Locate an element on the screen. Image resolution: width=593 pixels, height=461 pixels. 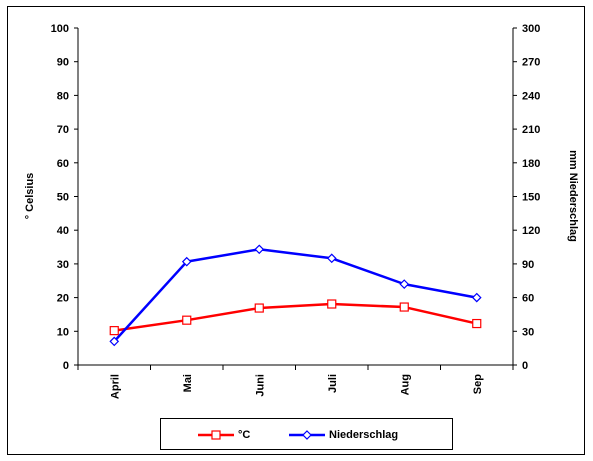
y-tick-label-right: 0 is located at coordinates (525, 366).